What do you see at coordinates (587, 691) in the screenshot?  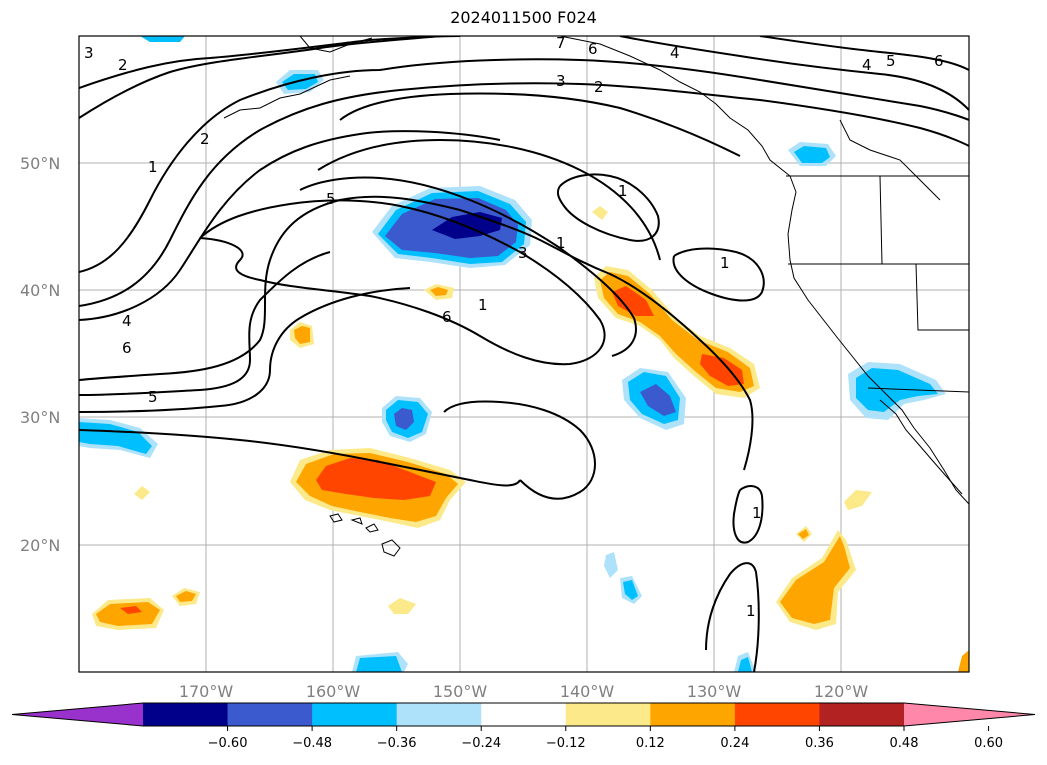 I see `lon-label-140w: 140°W` at bounding box center [587, 691].